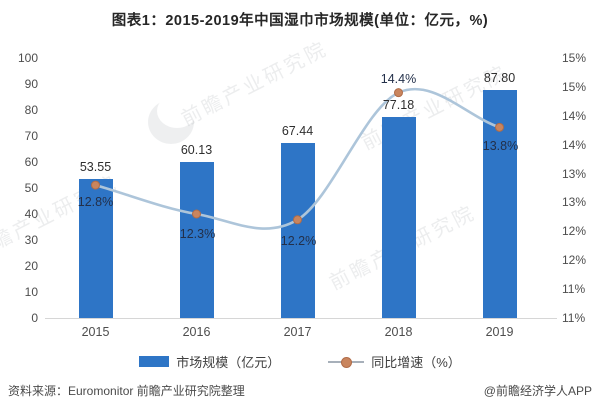 This screenshot has height=415, width=600. I want to click on x-axis-label: 2018, so click(398, 332).